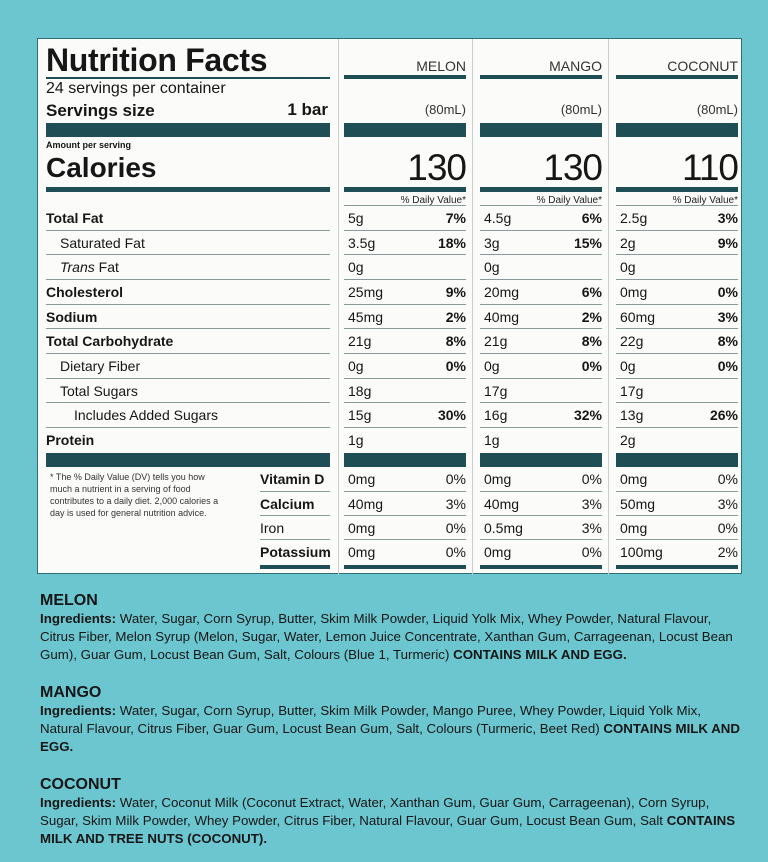  What do you see at coordinates (503, 528) in the screenshot?
I see `vitamin-amount: 0.5mg` at bounding box center [503, 528].